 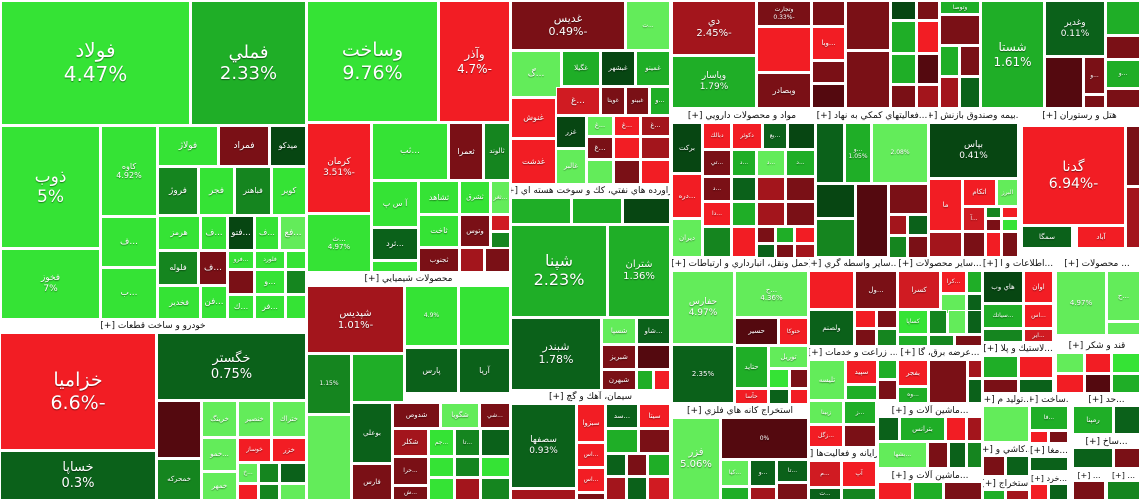 What do you see at coordinates (1097, 346) in the screenshot?
I see `section-header: قند و شكر [+]` at bounding box center [1097, 346].